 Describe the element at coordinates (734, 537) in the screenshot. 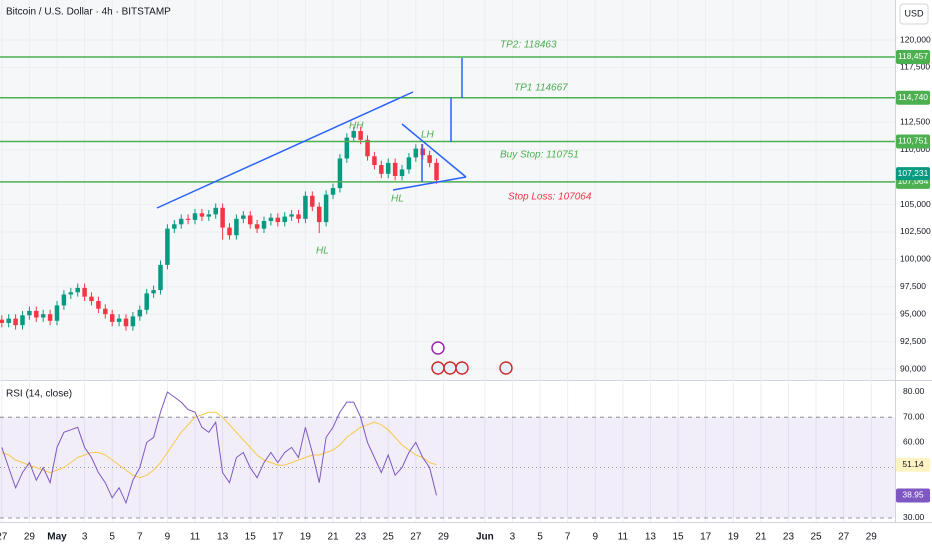

I see `x-tick-label: 19` at that location.